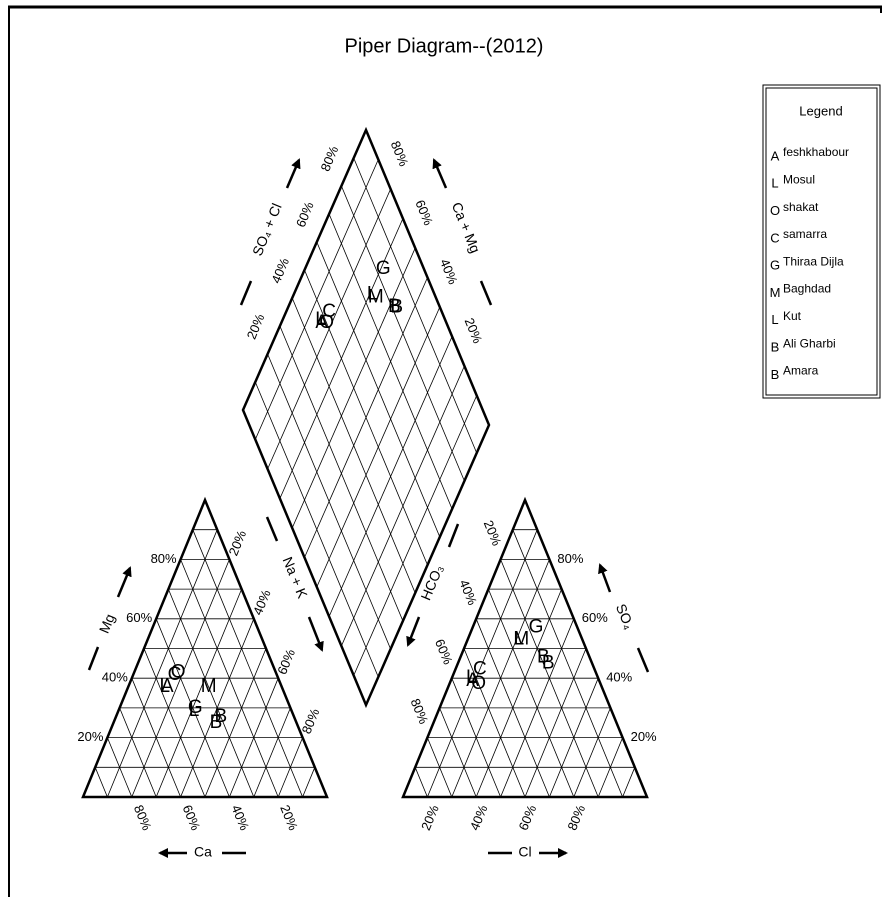 The width and height of the screenshot is (889, 897). I want to click on axis-label: HCO₃, so click(431, 582).